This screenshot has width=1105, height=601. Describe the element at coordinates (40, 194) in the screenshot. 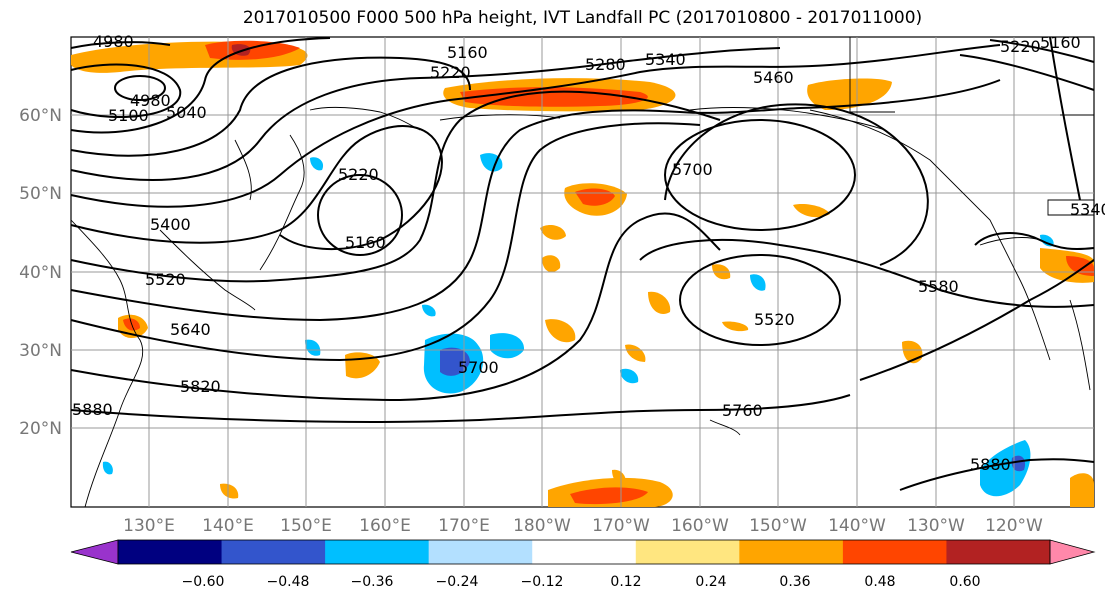

I see `lat-tick-label: 50°N` at that location.